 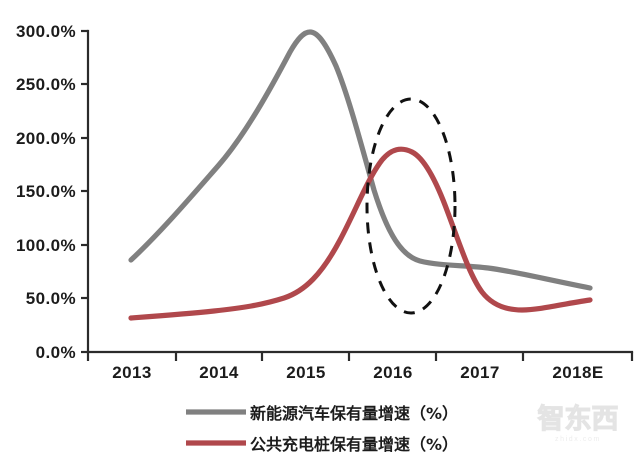 What do you see at coordinates (479, 372) in the screenshot?
I see `x-tick-label: 2017` at bounding box center [479, 372].